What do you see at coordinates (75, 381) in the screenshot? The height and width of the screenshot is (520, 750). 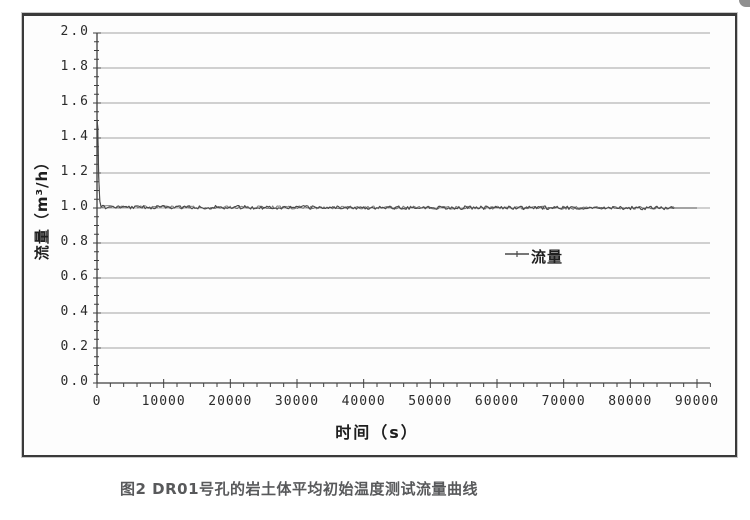 I see `y-tick-label: 0.0` at bounding box center [75, 381].